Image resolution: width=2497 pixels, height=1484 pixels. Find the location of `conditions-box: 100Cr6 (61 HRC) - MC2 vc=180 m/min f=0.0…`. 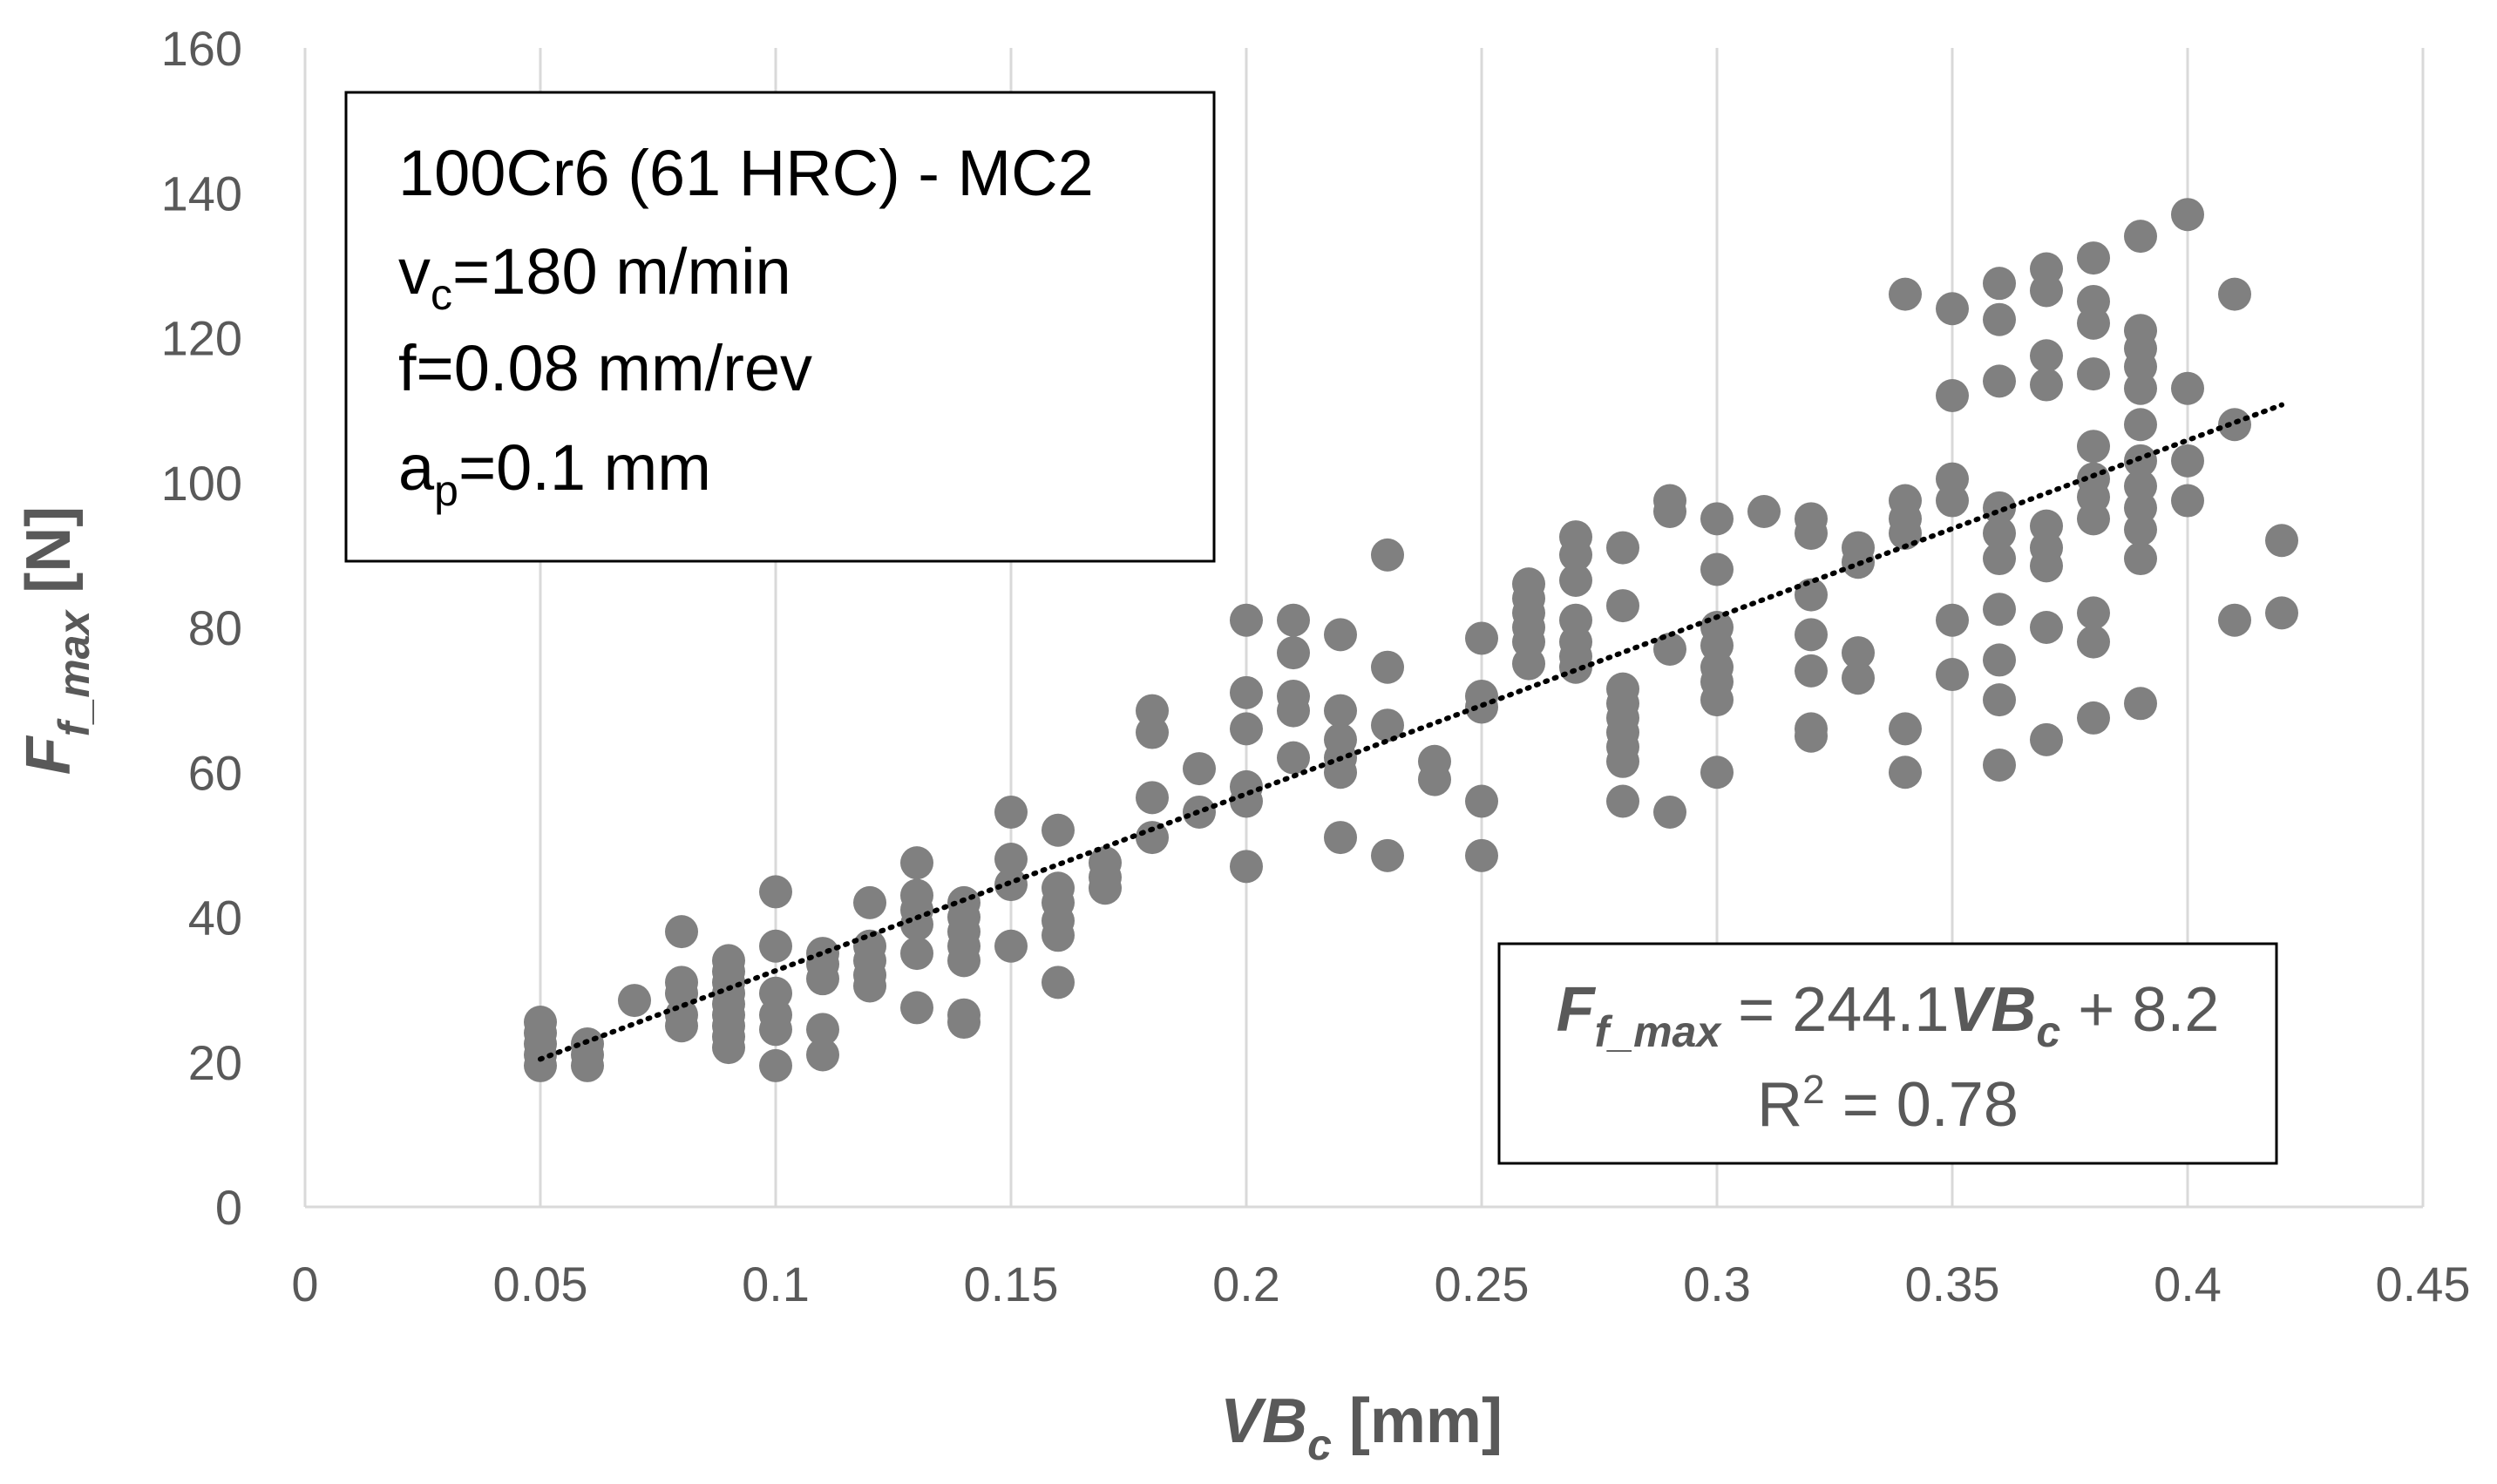

conditions-box: 100Cr6 (61 HRC) - MC2 vc=180 m/min f=0.0… is located at coordinates (780, 327).